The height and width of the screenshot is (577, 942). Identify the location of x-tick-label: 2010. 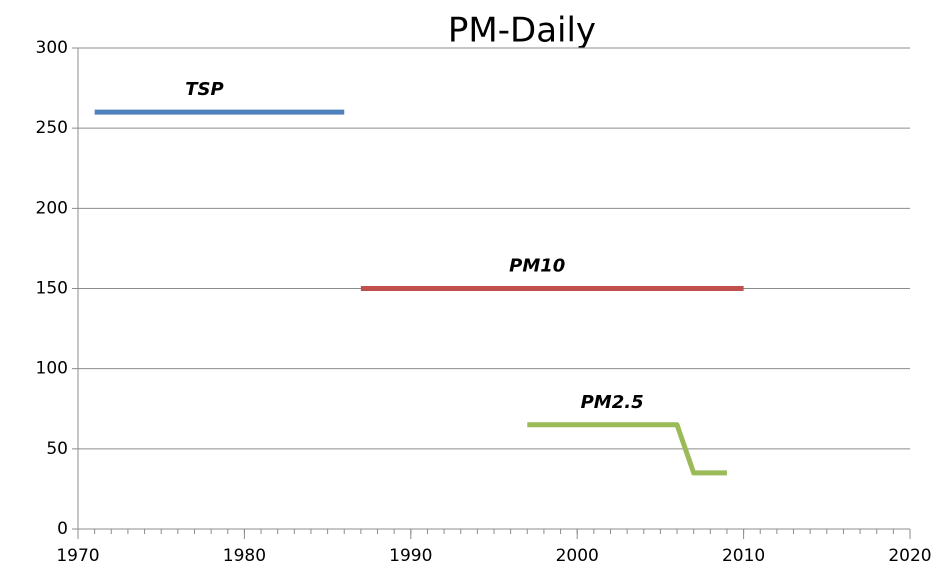
(743, 556).